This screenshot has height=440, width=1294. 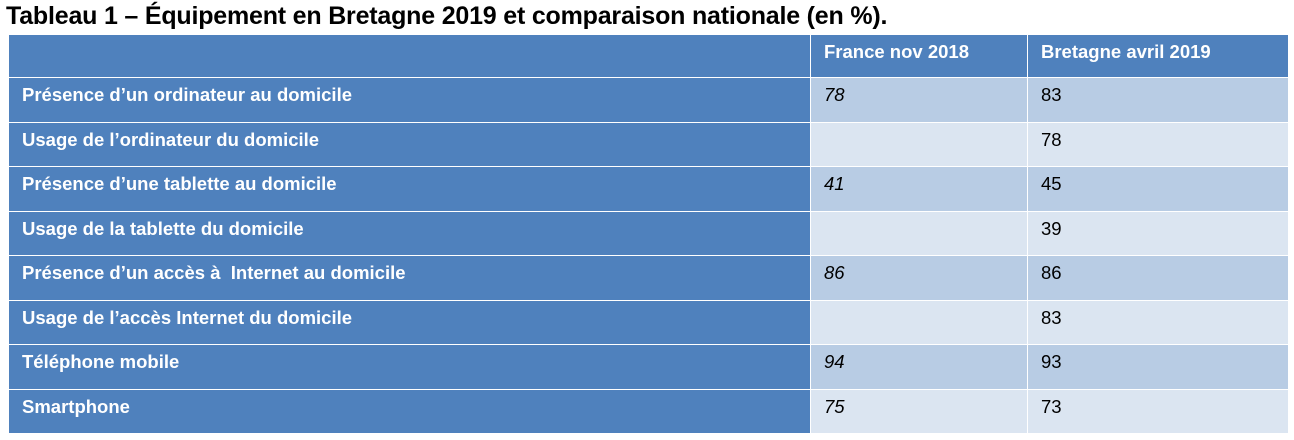 What do you see at coordinates (409, 322) in the screenshot?
I see `row-label: Usage de l’accès Internet du domicile` at bounding box center [409, 322].